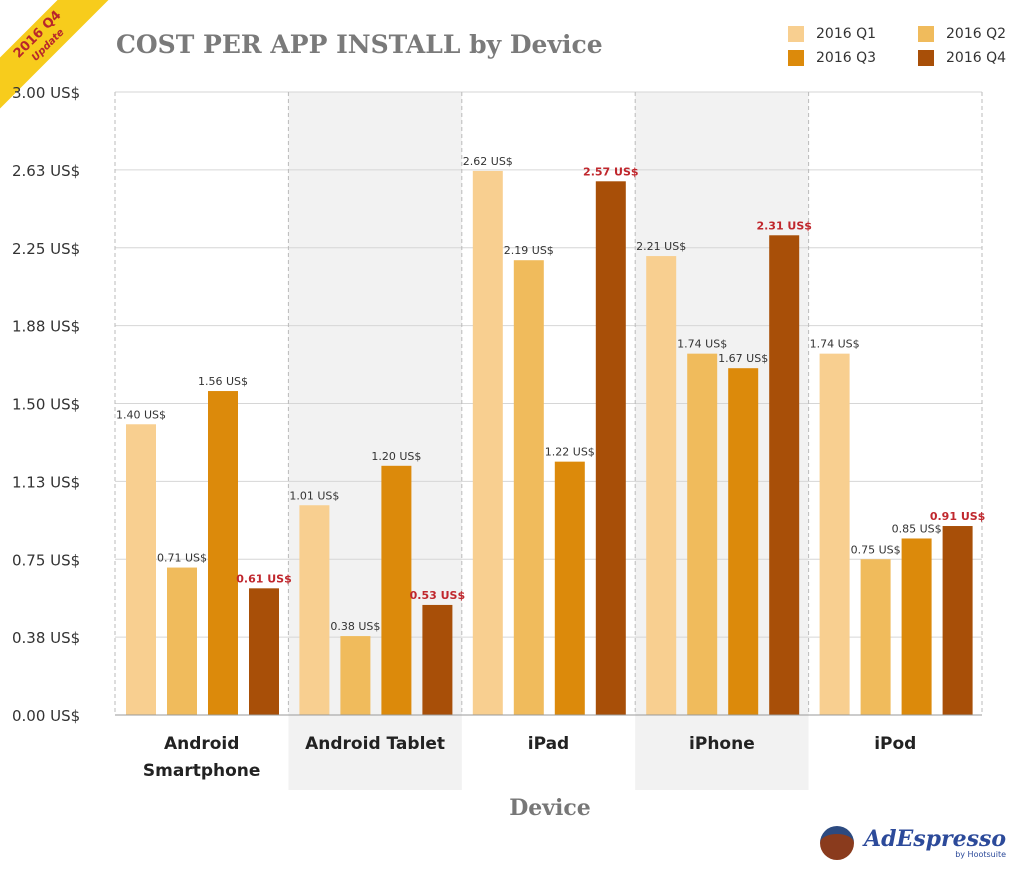 The image size is (1024, 874). Describe the element at coordinates (437, 595) in the screenshot. I see `data-label: 0.53 US$` at that location.